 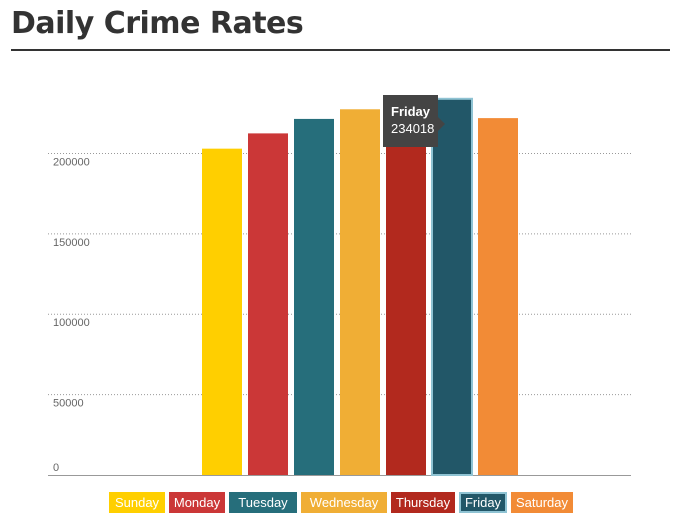 What do you see at coordinates (542, 502) in the screenshot?
I see `legend-item-saturday: Saturday` at bounding box center [542, 502].